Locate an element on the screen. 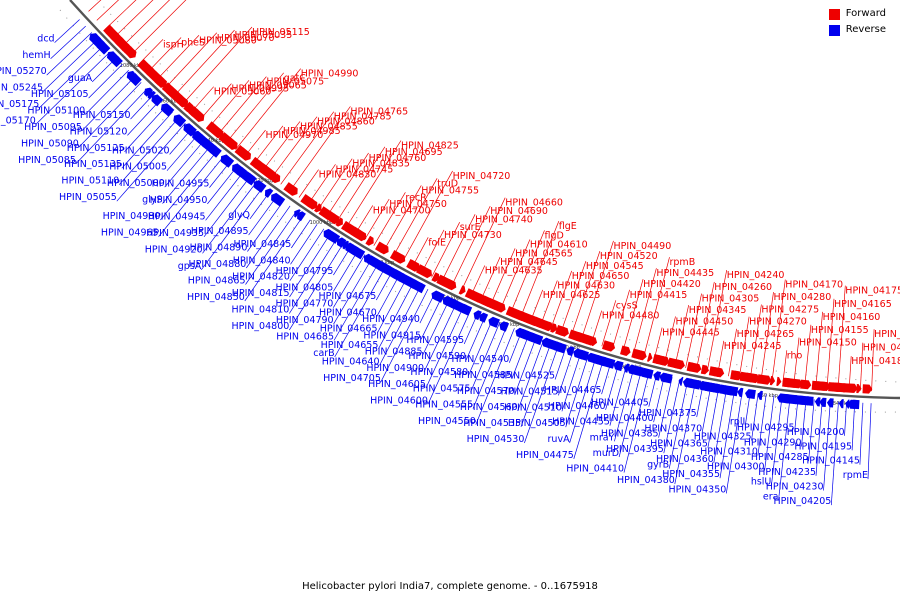 The height and width of the screenshot is (600, 900). forward-swatch is located at coordinates (834, 14).